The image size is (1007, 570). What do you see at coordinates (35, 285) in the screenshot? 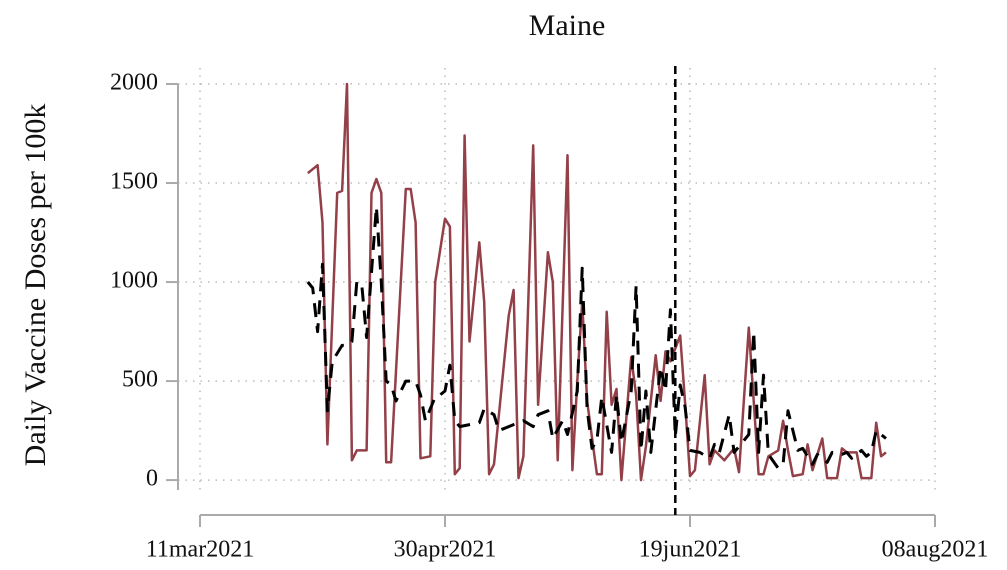
I see `y-axis-label: Daily Vaccine Doses per 100k` at bounding box center [35, 285].